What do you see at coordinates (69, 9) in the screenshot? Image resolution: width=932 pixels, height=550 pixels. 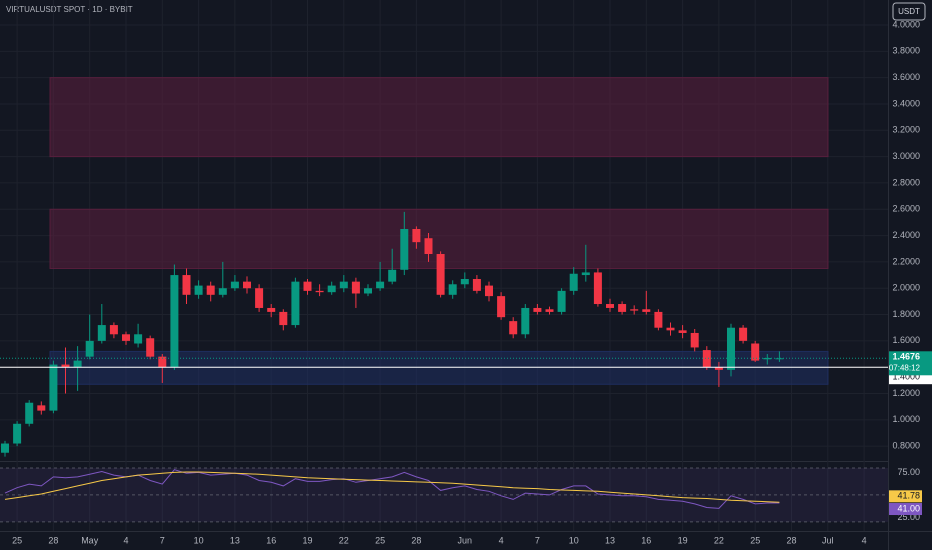 I see `symbol-title: VIRTUALUSDT SPOT · 1D · BYBIT` at bounding box center [69, 9].